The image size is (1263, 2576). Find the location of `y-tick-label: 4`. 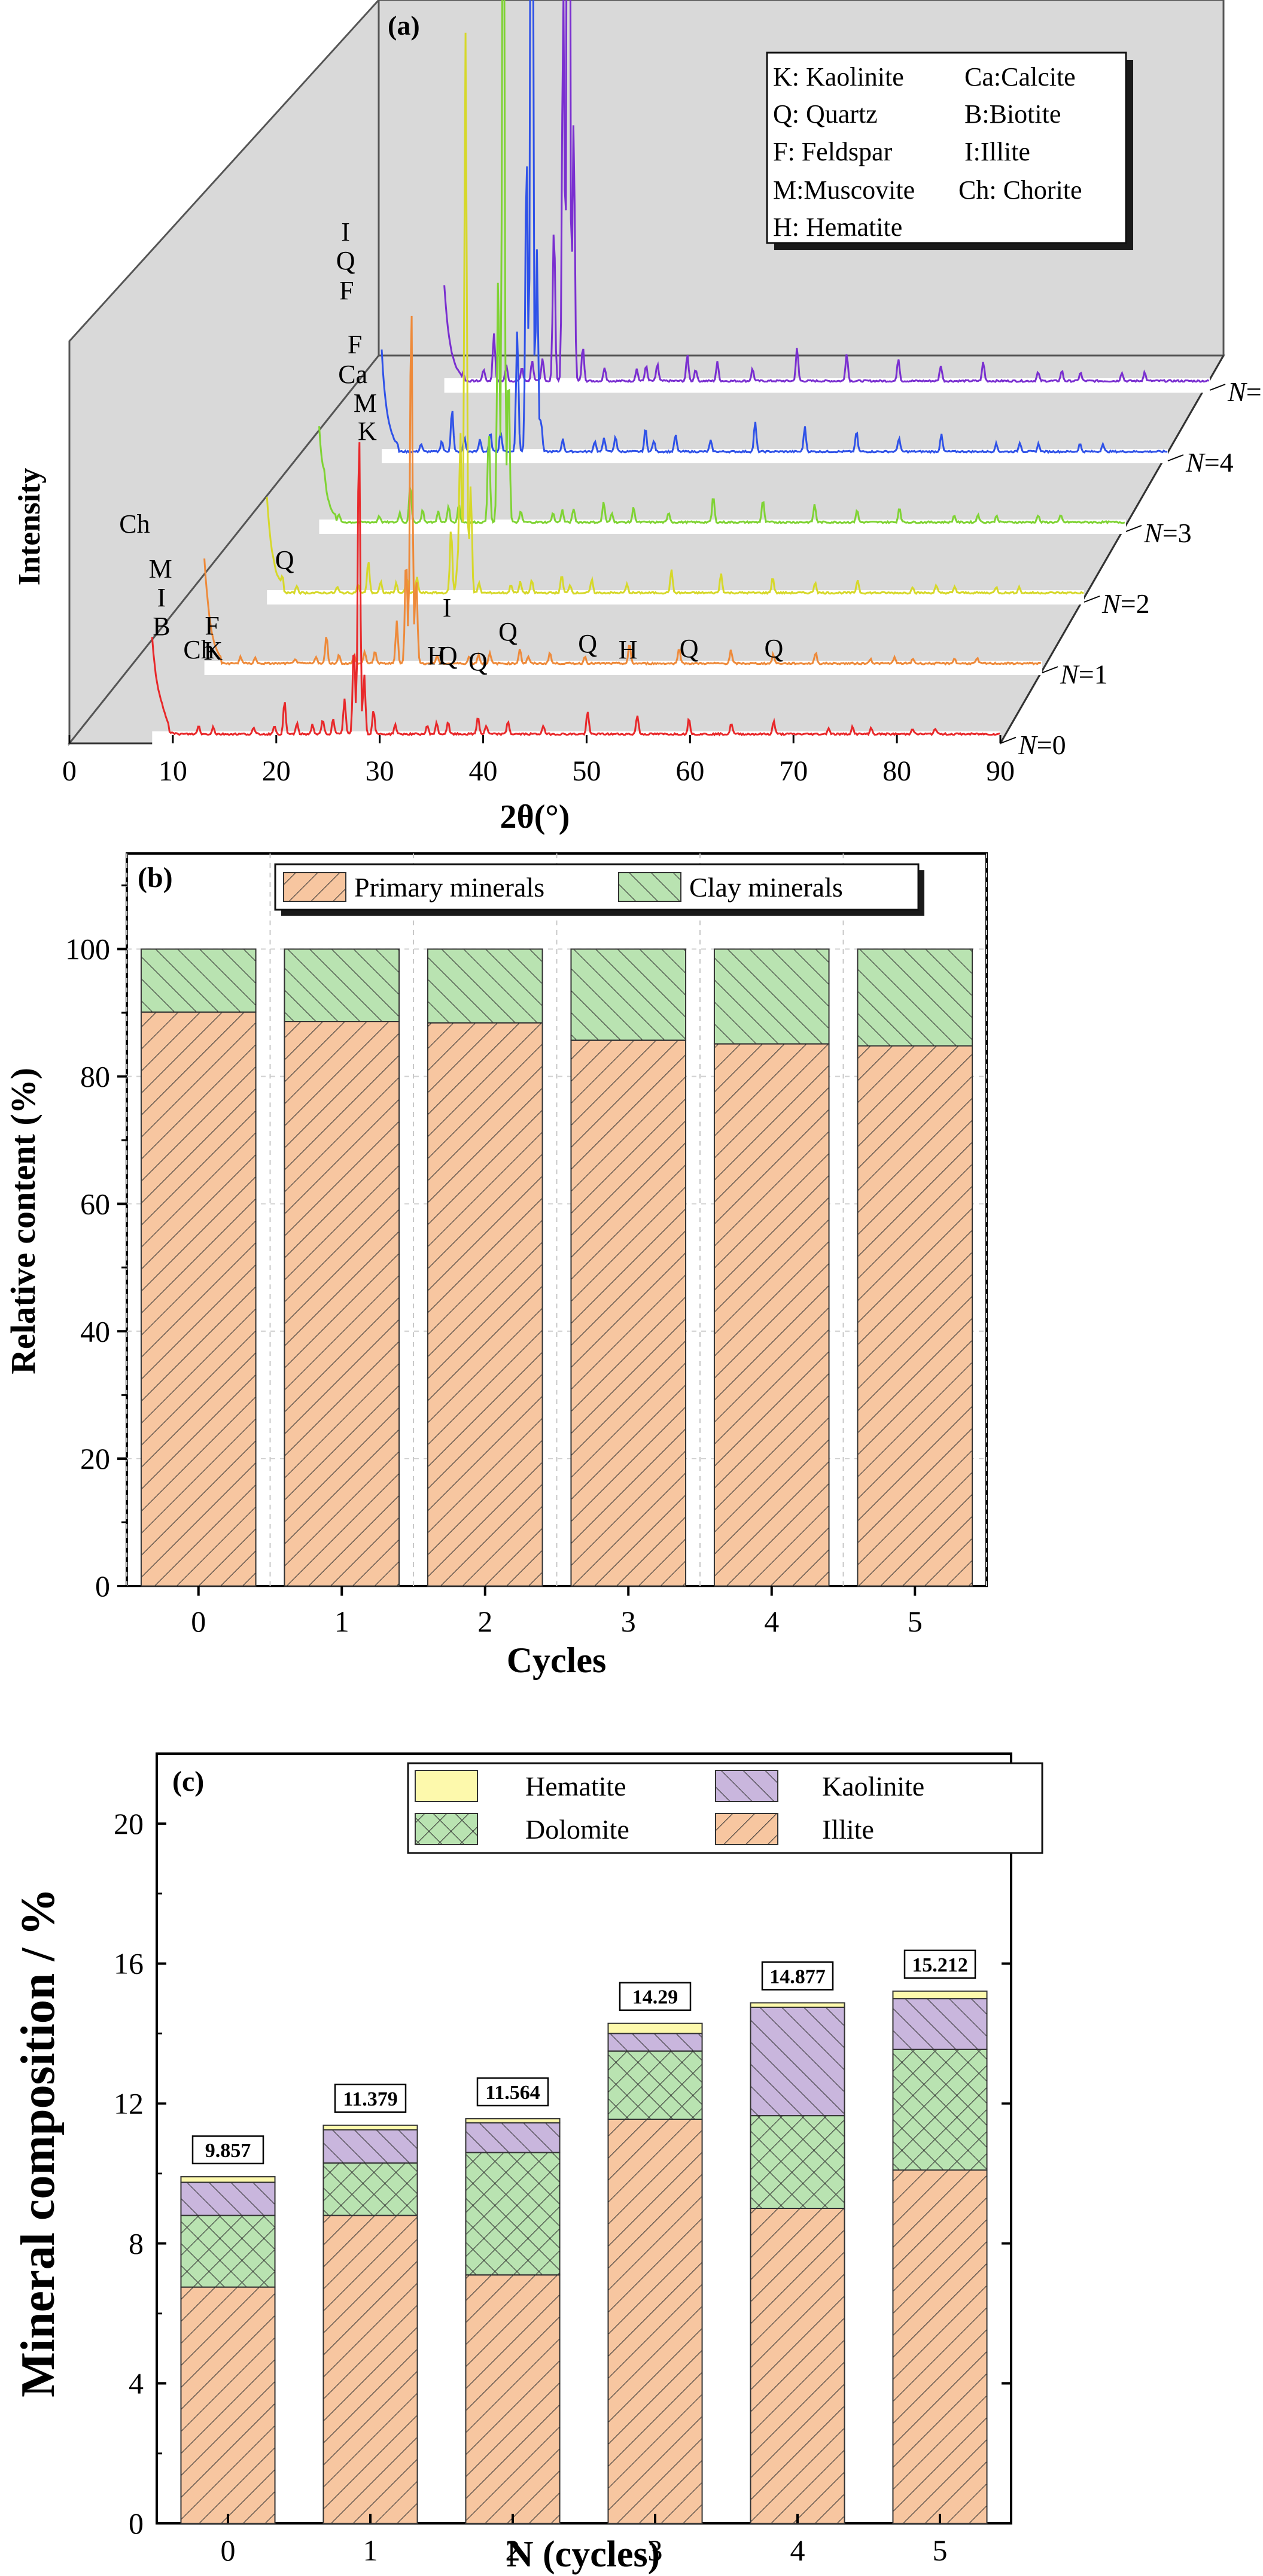

y-tick-label: 4 is located at coordinates (136, 2383).